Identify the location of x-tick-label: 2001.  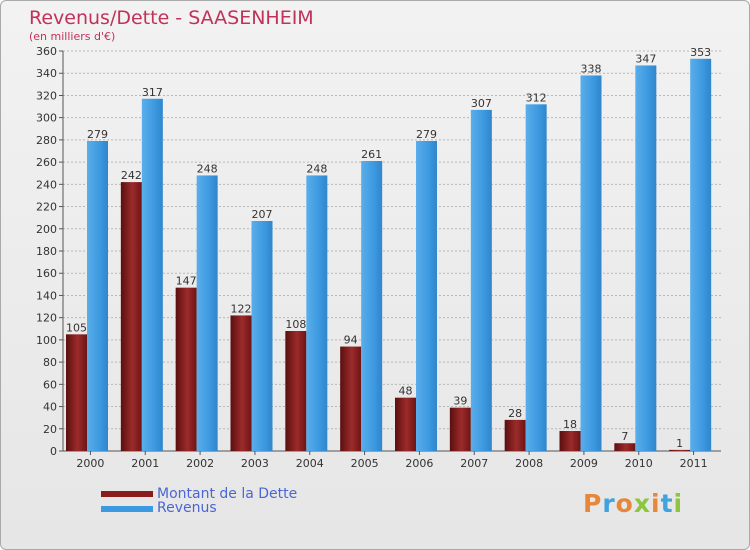
(145, 463).